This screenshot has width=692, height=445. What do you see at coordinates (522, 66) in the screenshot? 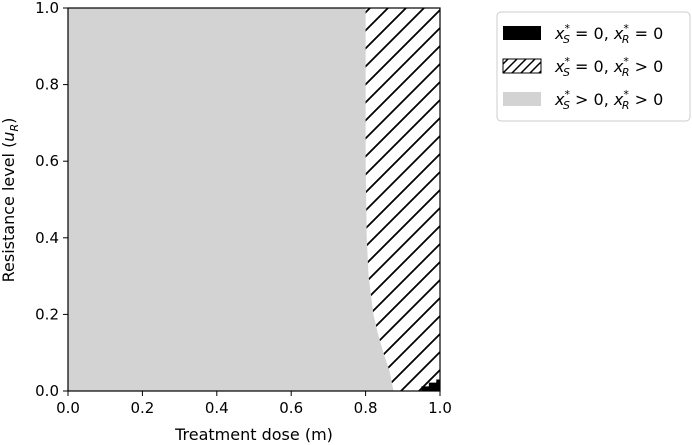
I see `legend-swatch-resistant_only` at bounding box center [522, 66].